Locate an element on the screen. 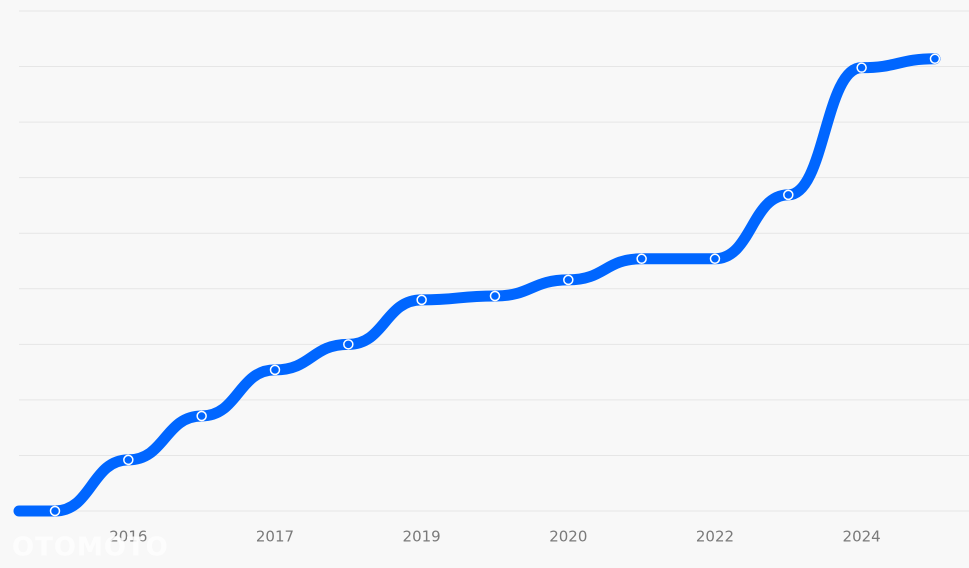 This screenshot has height=568, width=969. x-tick-label: 2024 is located at coordinates (862, 537).